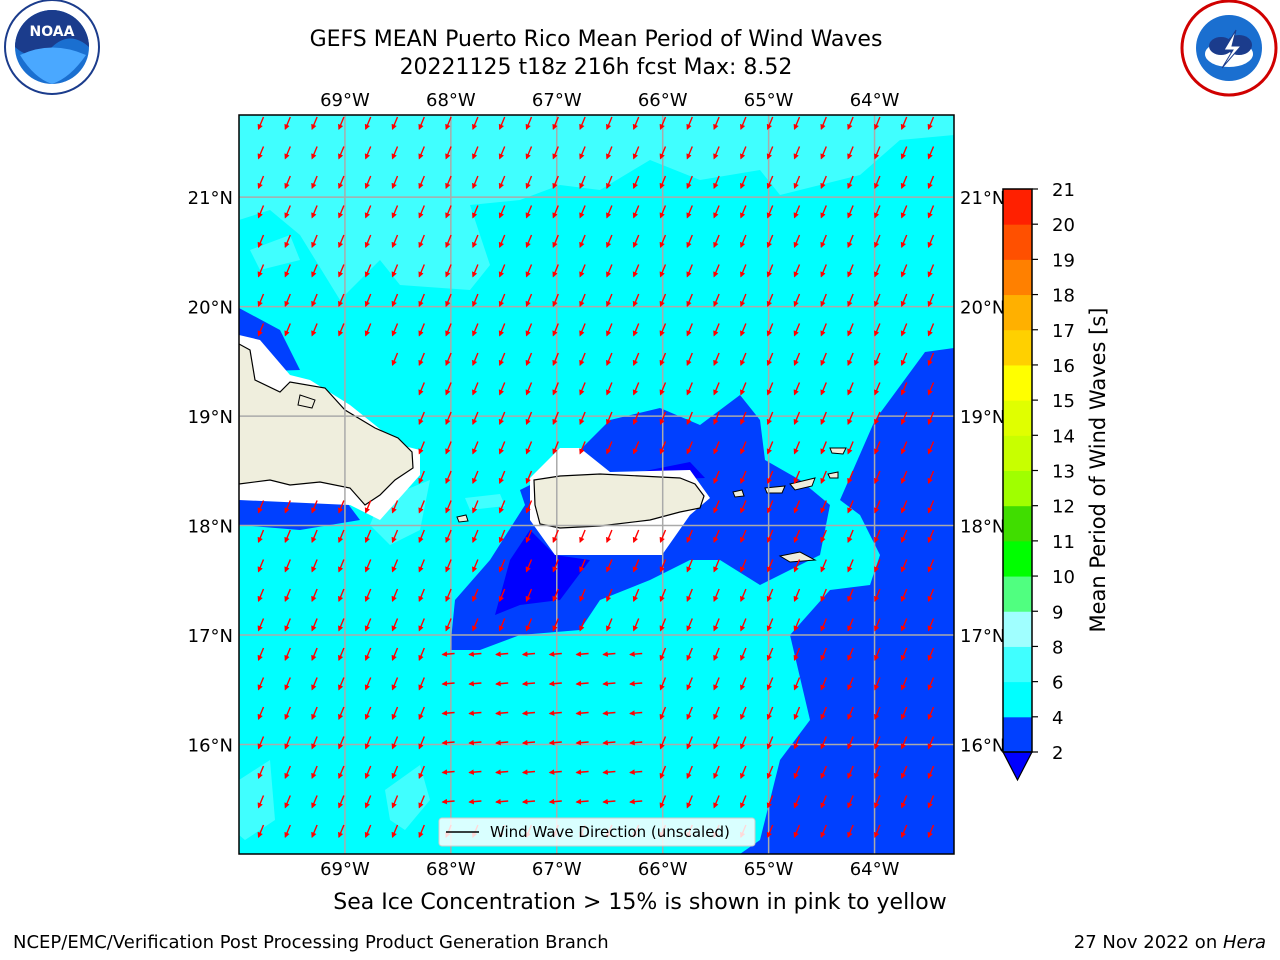 The image size is (1280, 960). What do you see at coordinates (982, 472) in the screenshot?
I see `lat-labels-right: 21°N 20°N 19°N 18°N 17°N 16°N` at bounding box center [982, 472].